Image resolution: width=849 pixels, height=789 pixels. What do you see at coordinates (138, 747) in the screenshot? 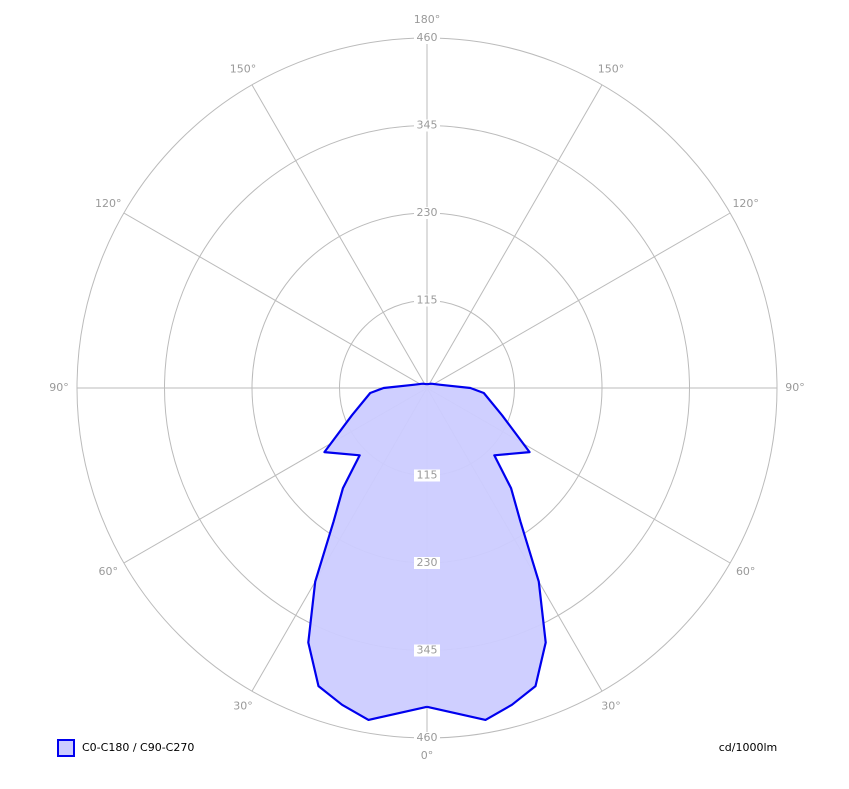
I see `legend-label: C0-C180 / C90-C270` at bounding box center [138, 747].